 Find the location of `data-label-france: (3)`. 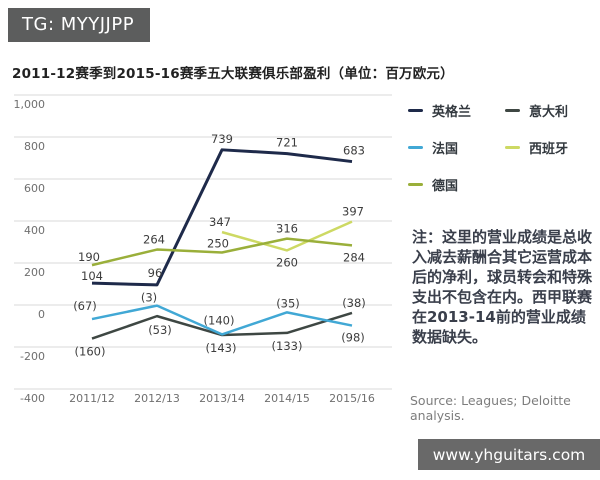

data-label-france: (3) is located at coordinates (149, 298).